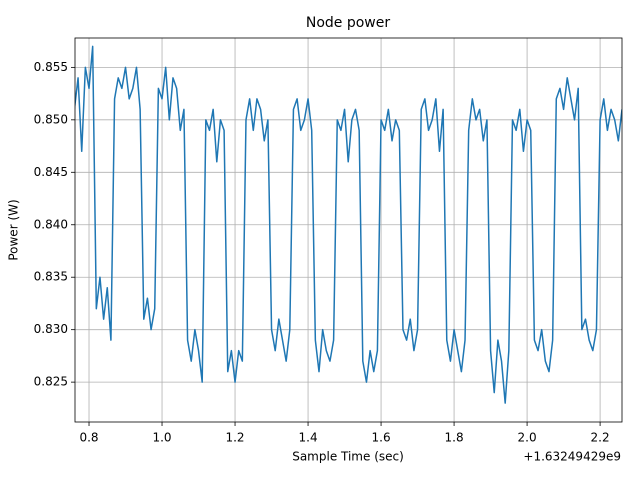 The image size is (640, 480). Describe the element at coordinates (51, 119) in the screenshot. I see `y-tick-label: 0.850` at that location.